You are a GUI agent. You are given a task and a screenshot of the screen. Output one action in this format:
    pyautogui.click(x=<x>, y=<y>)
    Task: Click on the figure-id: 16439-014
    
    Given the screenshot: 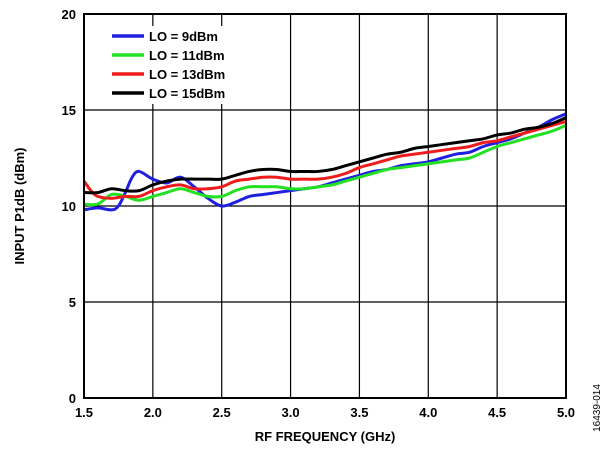 What is the action you would take?
    pyautogui.click(x=597, y=408)
    